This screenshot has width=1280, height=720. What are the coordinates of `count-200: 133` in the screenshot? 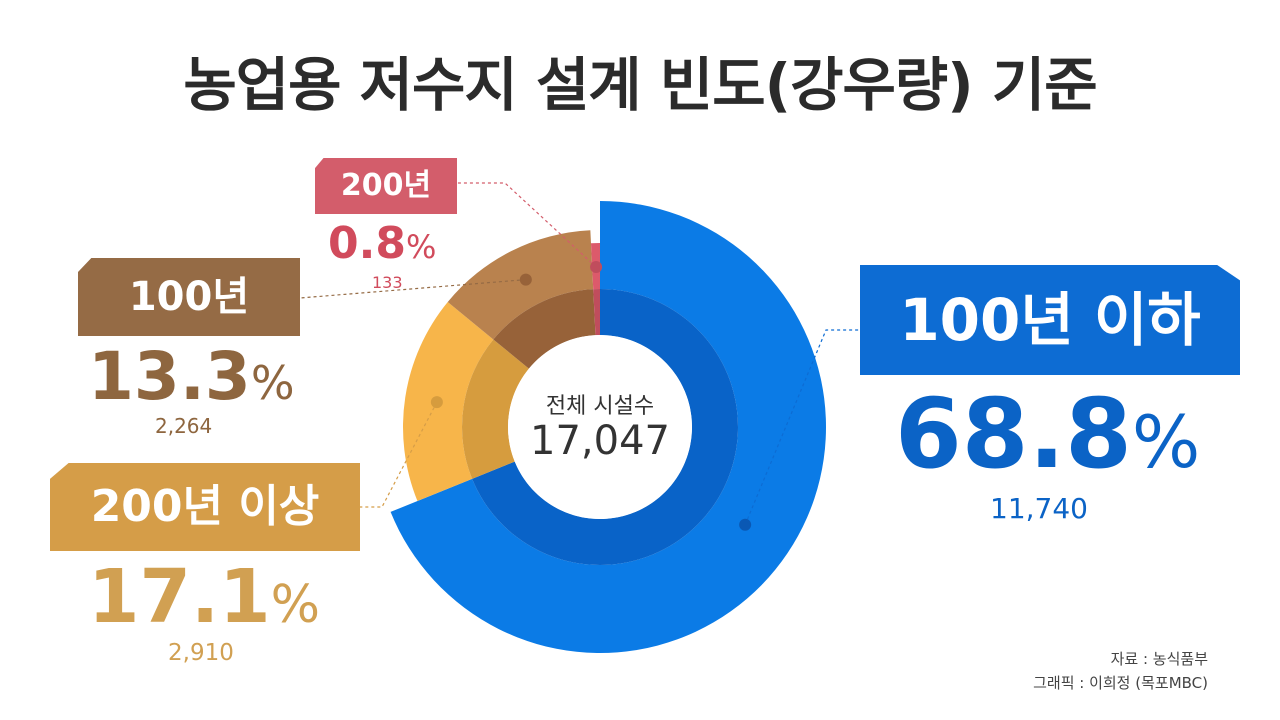 It's located at (387, 282).